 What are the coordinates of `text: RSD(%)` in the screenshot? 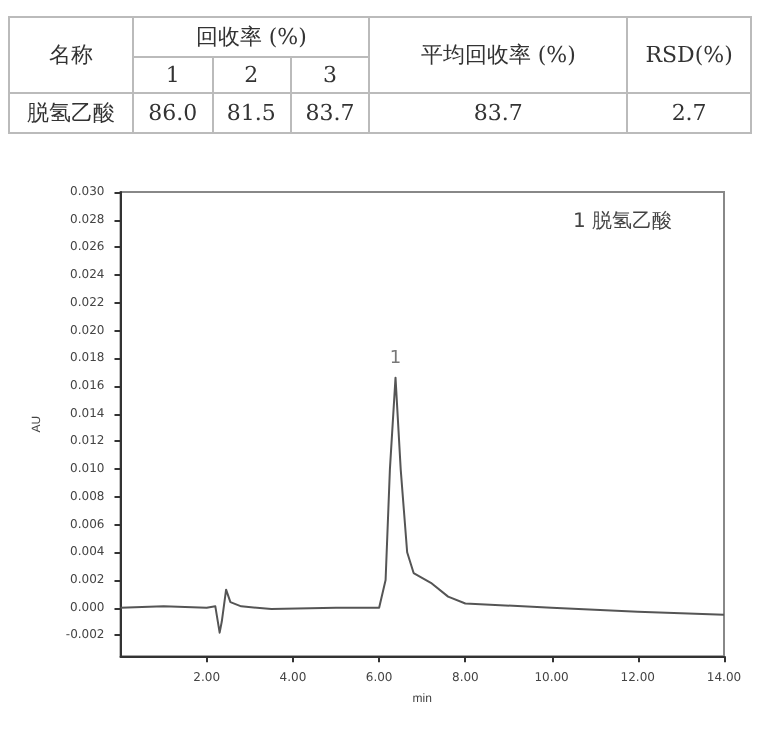 It's located at (689, 55).